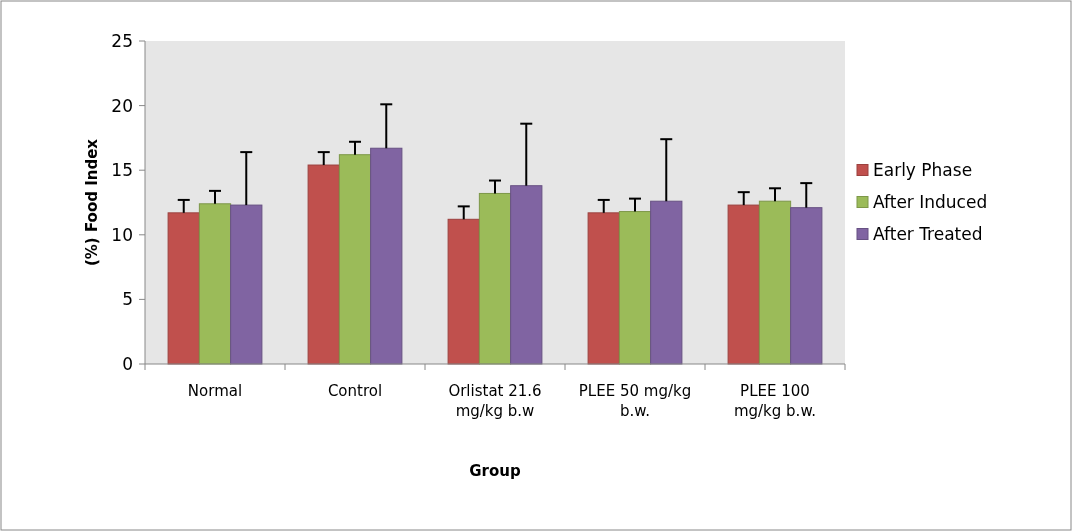 The height and width of the screenshot is (531, 1072). I want to click on legend-label: Early Phase, so click(923, 170).